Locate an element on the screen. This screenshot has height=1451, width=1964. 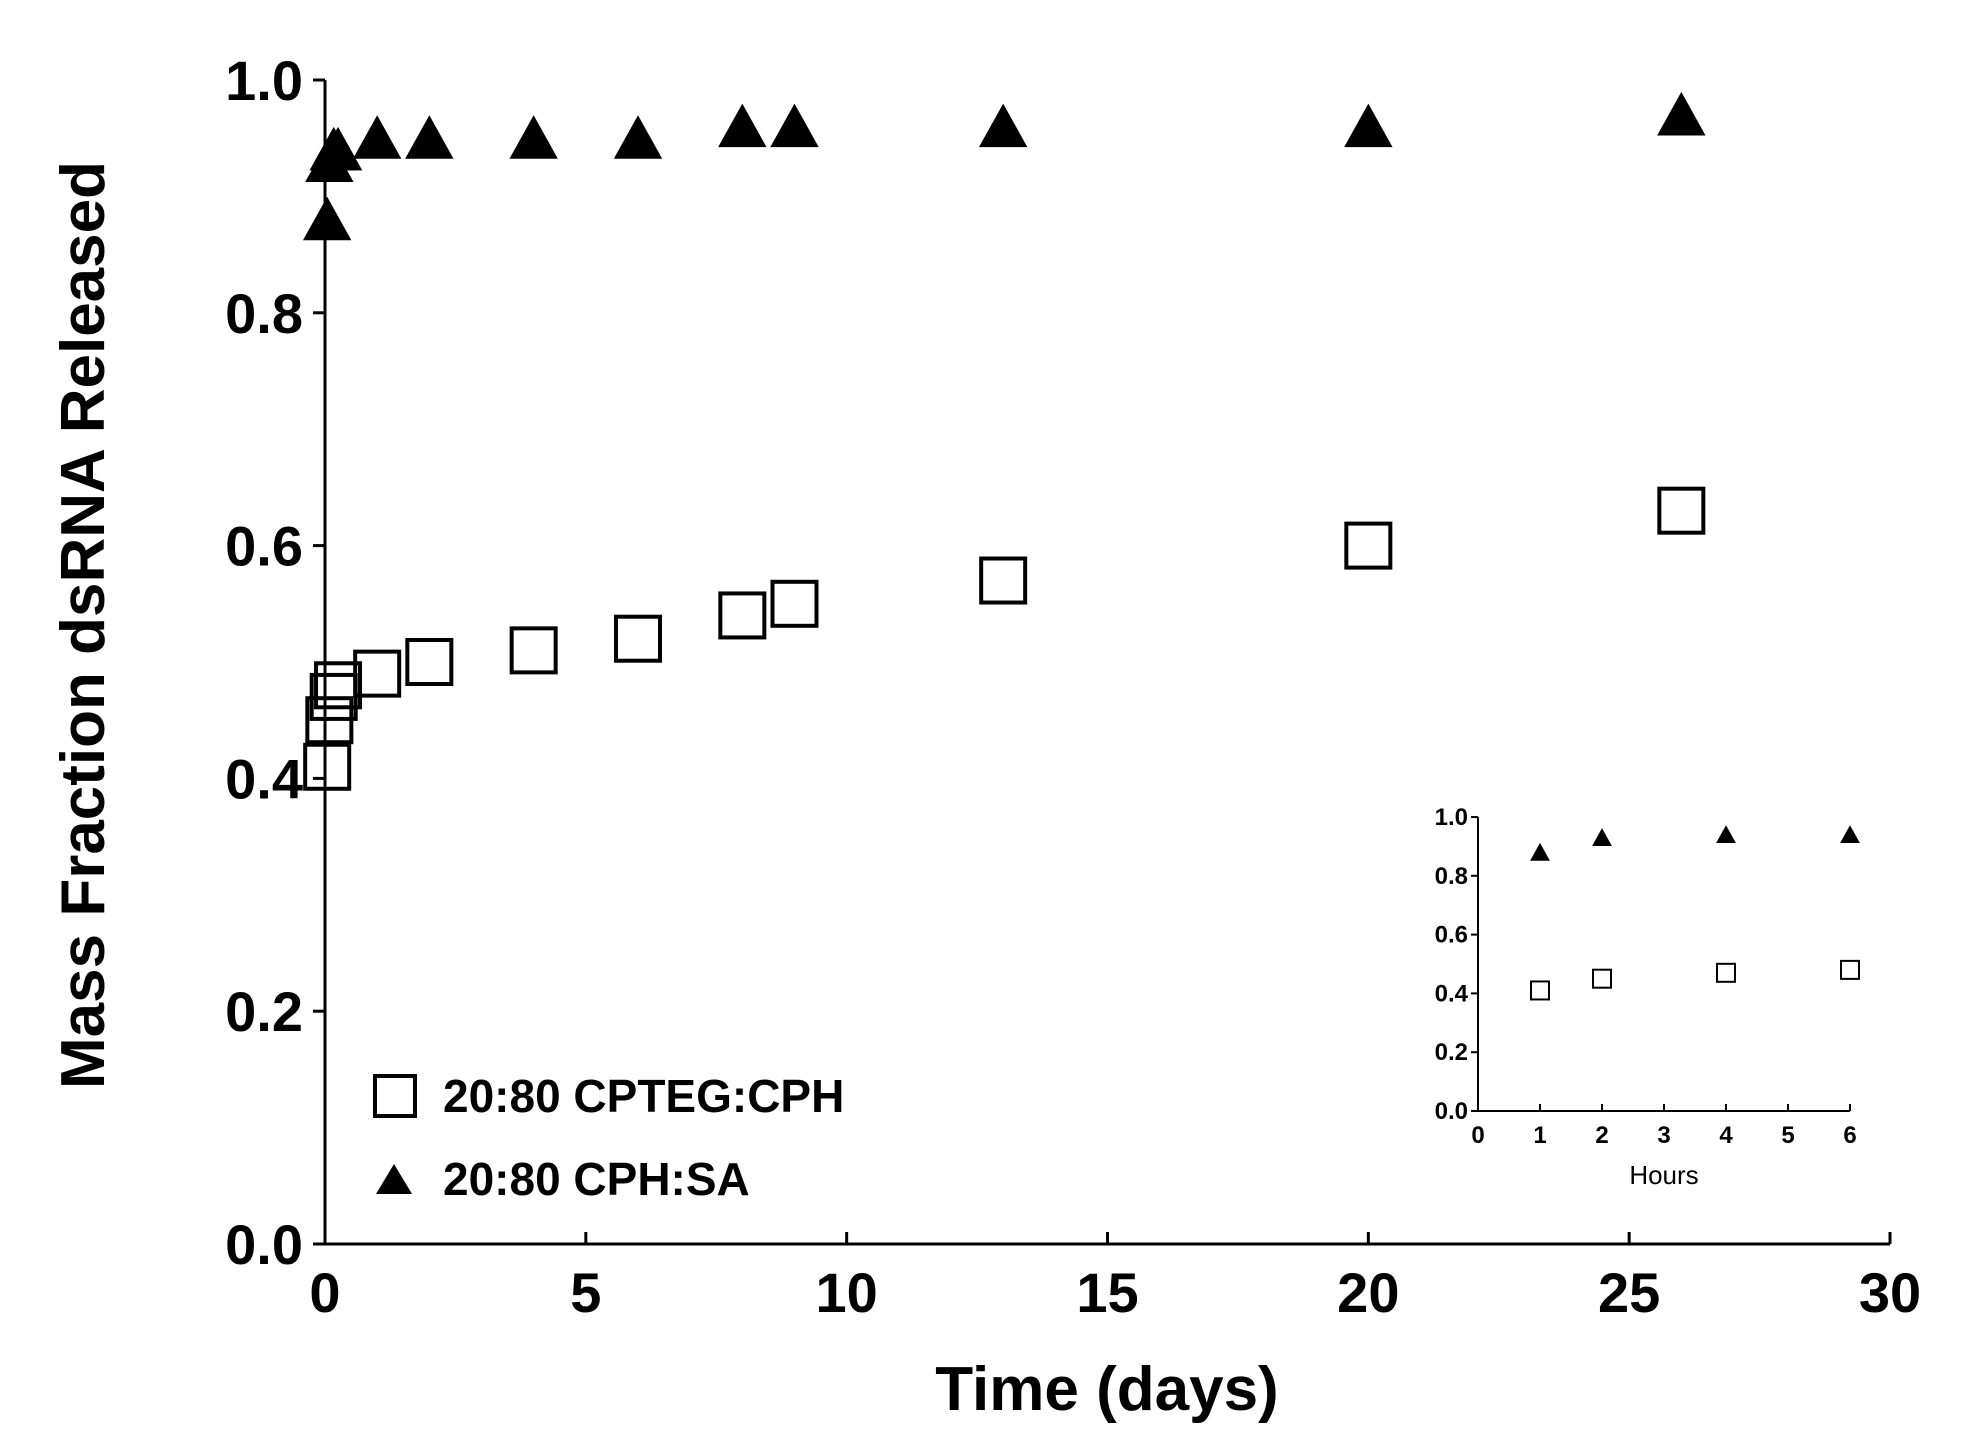
main-y-tick-label: 0.0 is located at coordinates (264, 1244).